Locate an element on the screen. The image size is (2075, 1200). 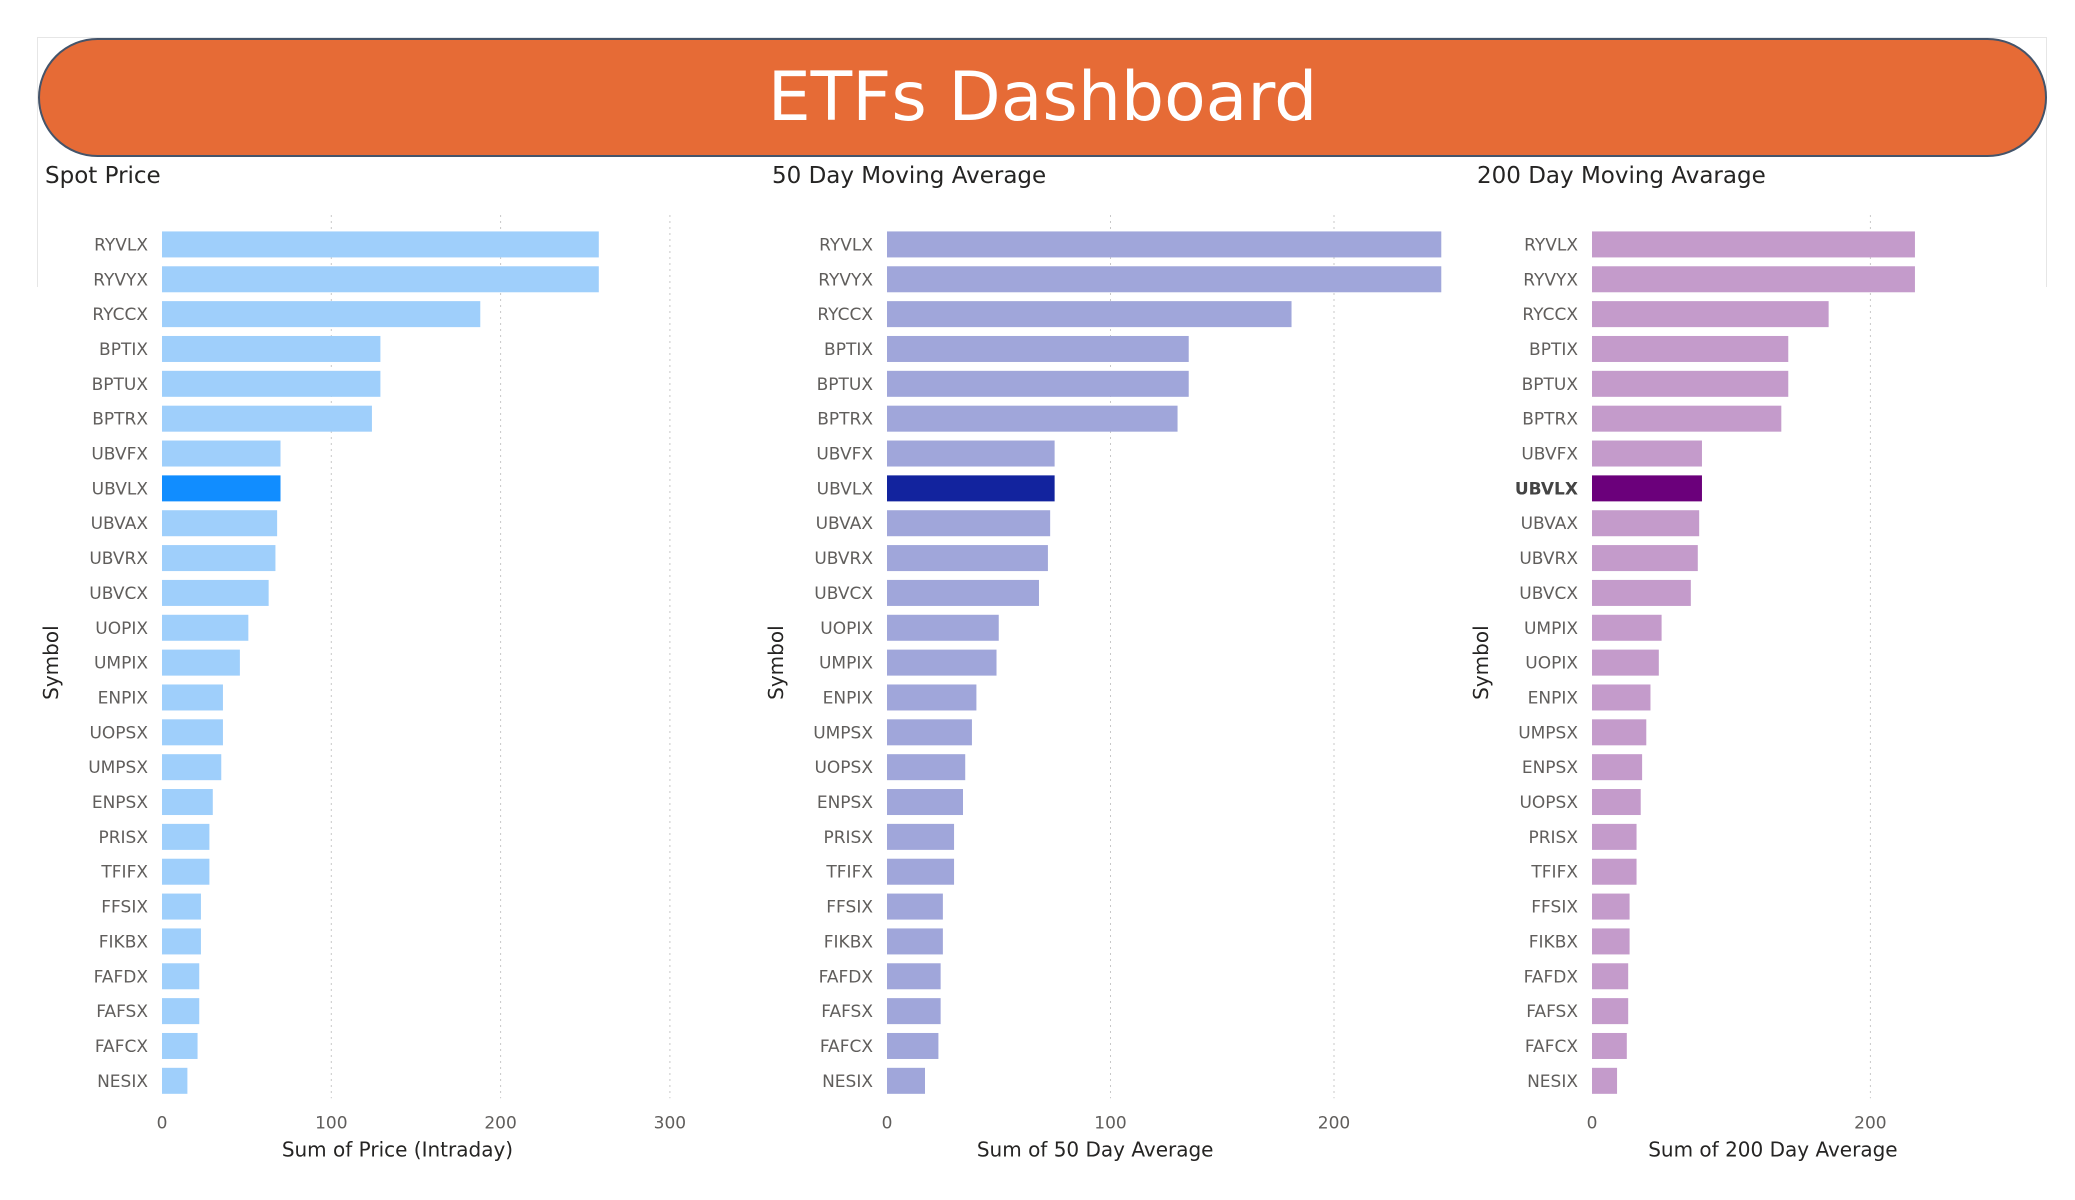
bar-bptix is located at coordinates (271, 348).